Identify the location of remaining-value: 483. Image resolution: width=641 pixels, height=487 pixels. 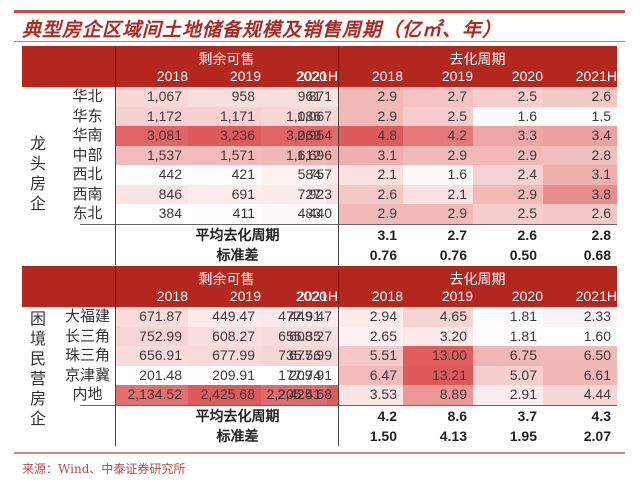
(309, 213).